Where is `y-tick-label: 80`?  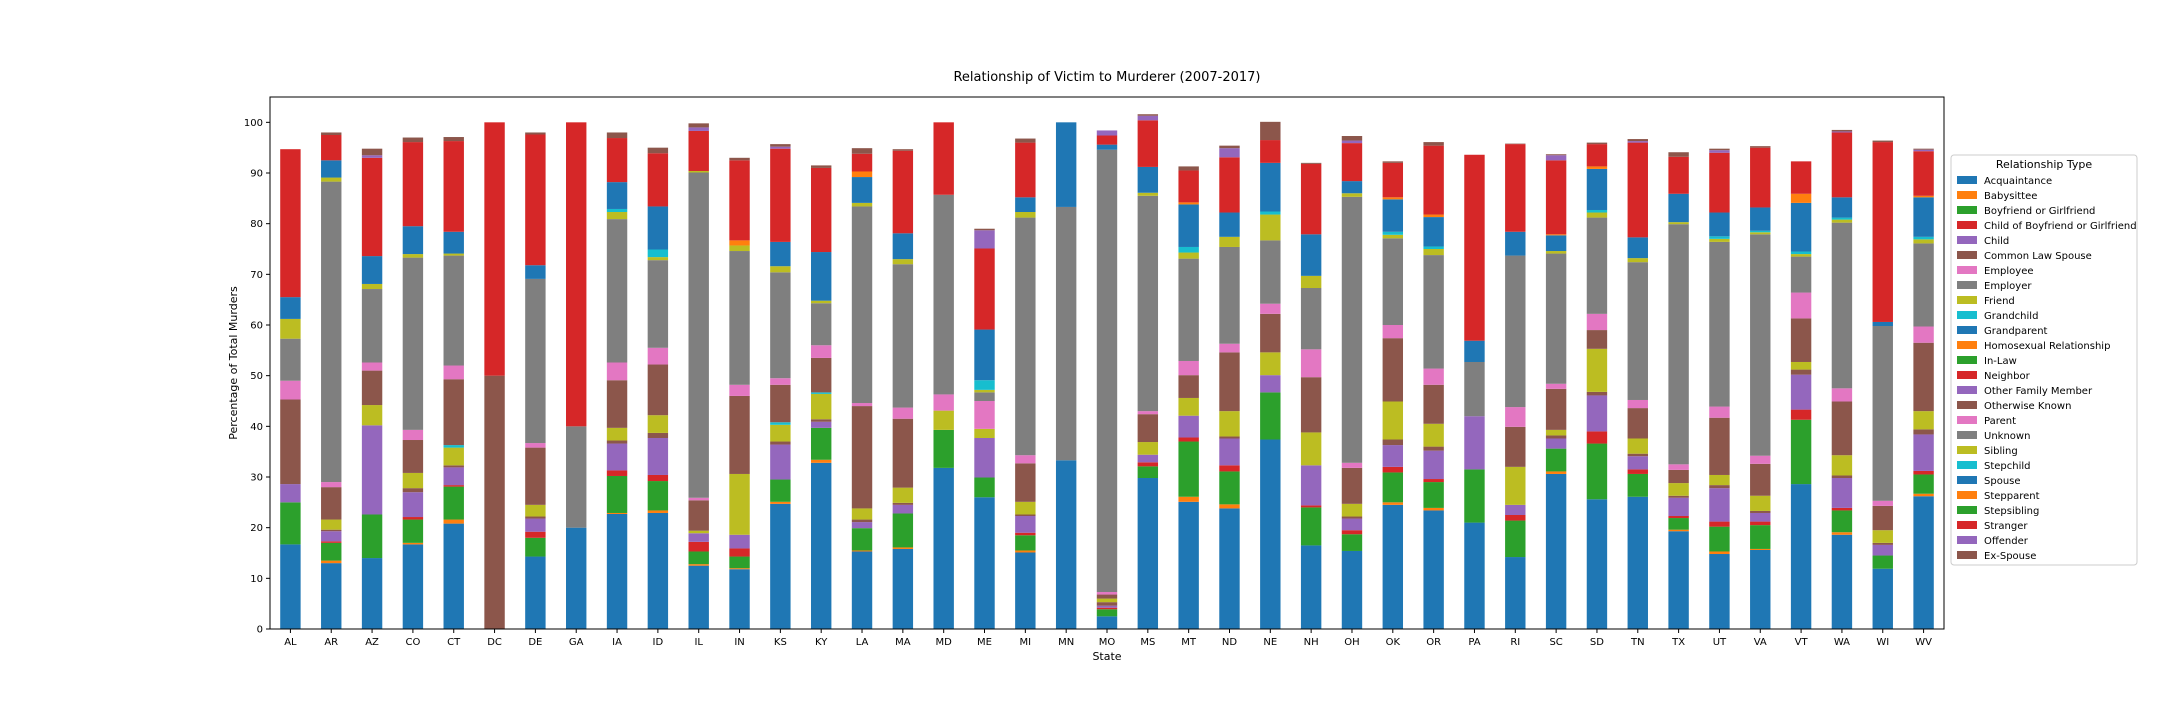
y-tick-label: 80 is located at coordinates (256, 224).